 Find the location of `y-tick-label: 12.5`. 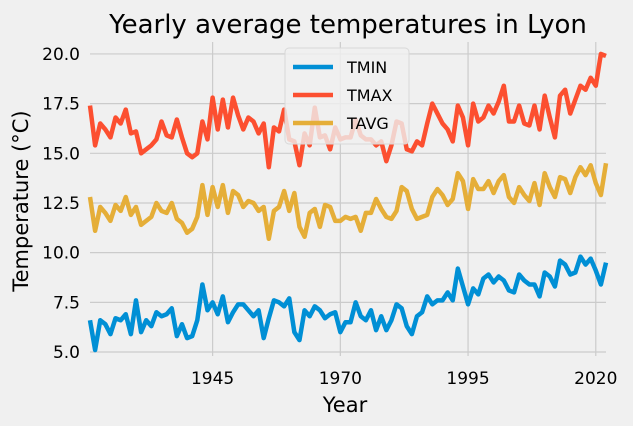

y-tick-label: 12.5 is located at coordinates (61, 204).